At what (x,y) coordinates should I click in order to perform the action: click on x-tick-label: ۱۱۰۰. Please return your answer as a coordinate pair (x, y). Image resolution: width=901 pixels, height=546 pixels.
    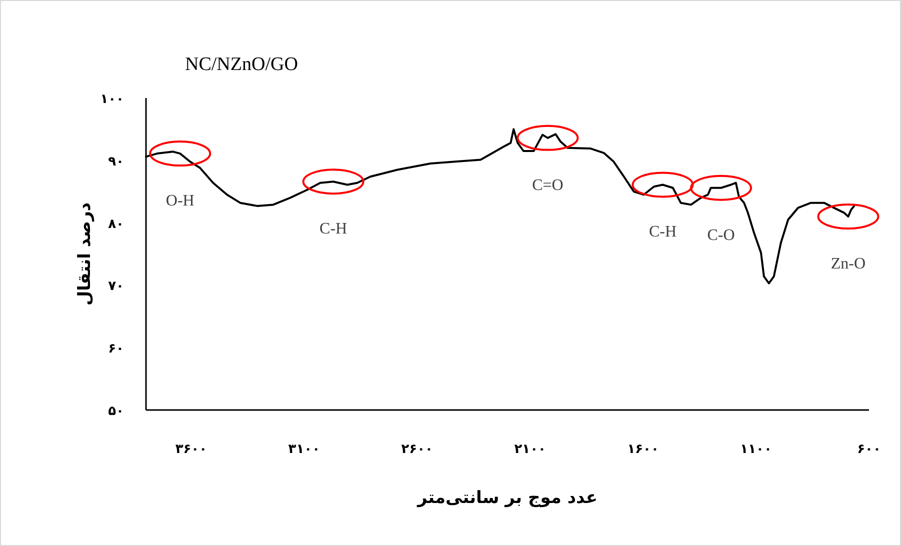
    Looking at the image, I should click on (756, 449).